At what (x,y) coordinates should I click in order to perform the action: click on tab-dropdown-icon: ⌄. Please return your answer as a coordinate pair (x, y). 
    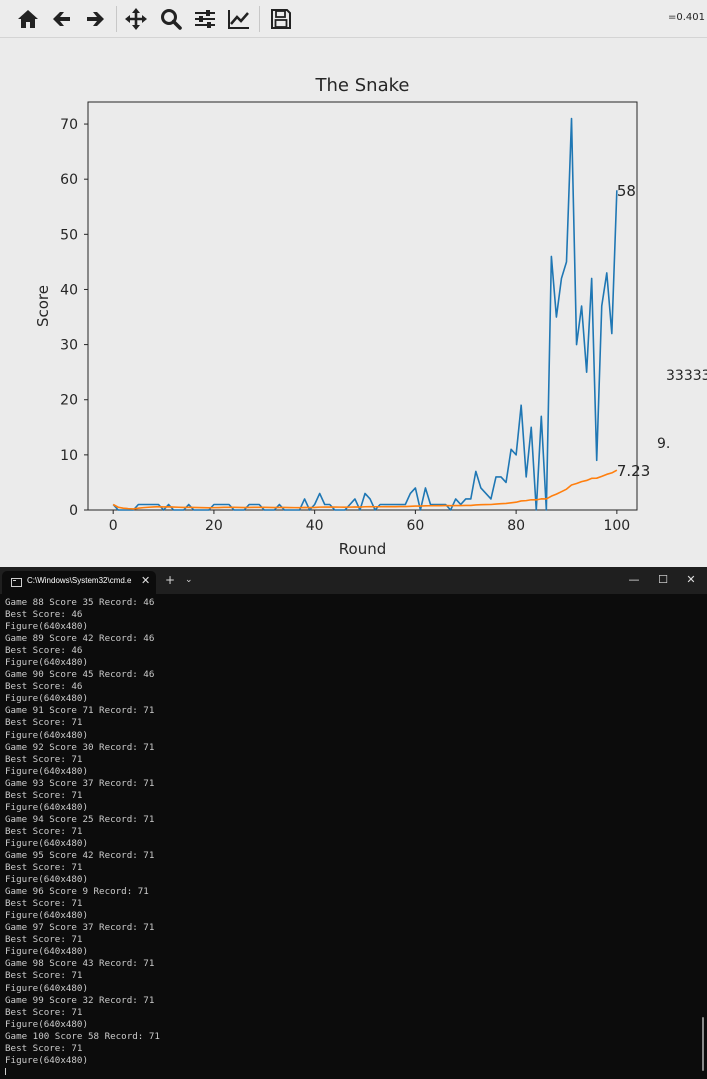
    Looking at the image, I should click on (189, 580).